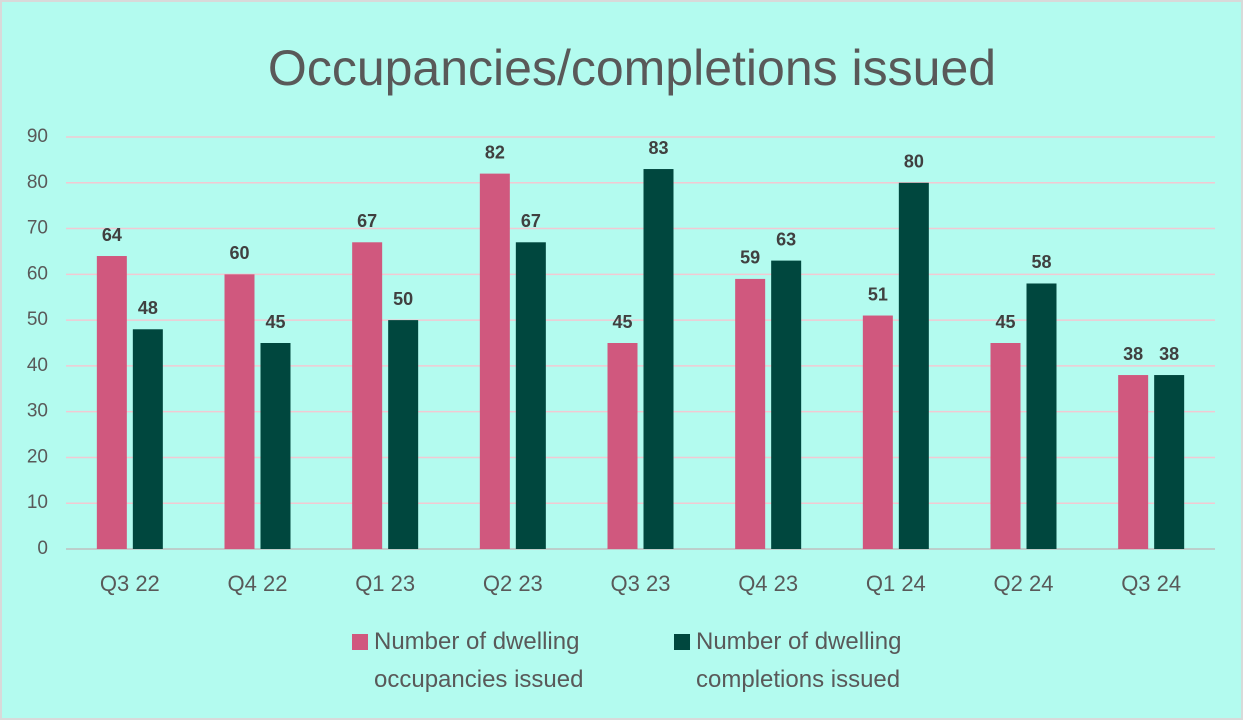 This screenshot has width=1243, height=720. What do you see at coordinates (641, 583) in the screenshot?
I see `x-tick-label: Q3 23` at bounding box center [641, 583].